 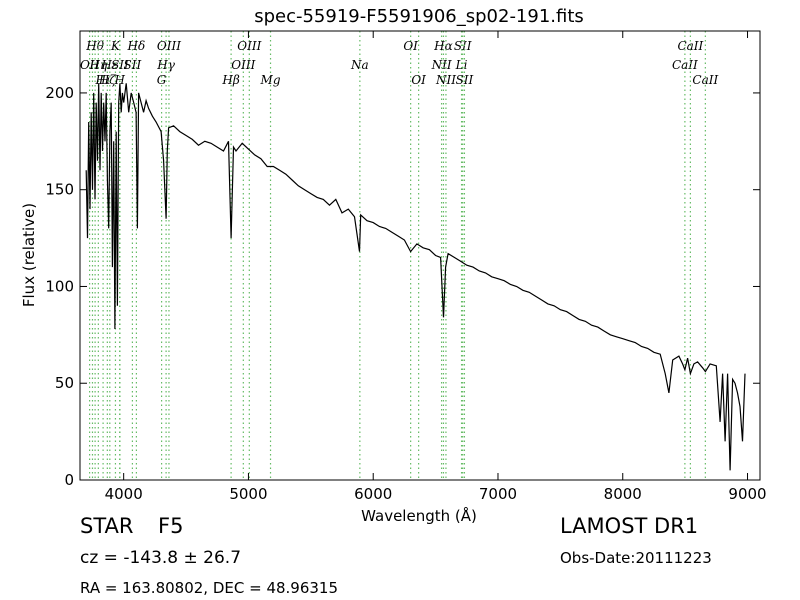 What do you see at coordinates (165, 65) in the screenshot?
I see `spectral-line-label: Hγ` at bounding box center [165, 65].